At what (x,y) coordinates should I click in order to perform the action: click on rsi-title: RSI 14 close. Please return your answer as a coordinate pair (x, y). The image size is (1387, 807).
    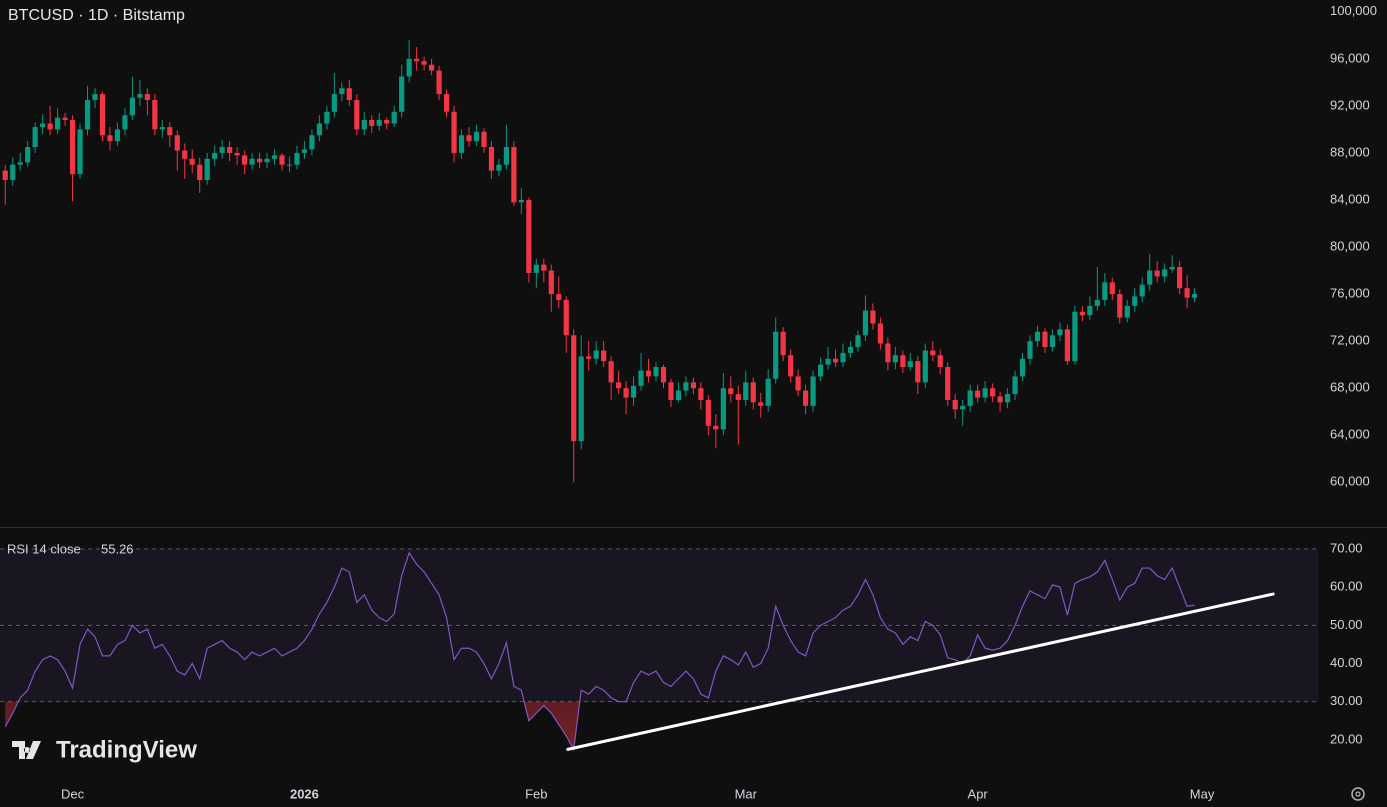
    Looking at the image, I should click on (44, 548).